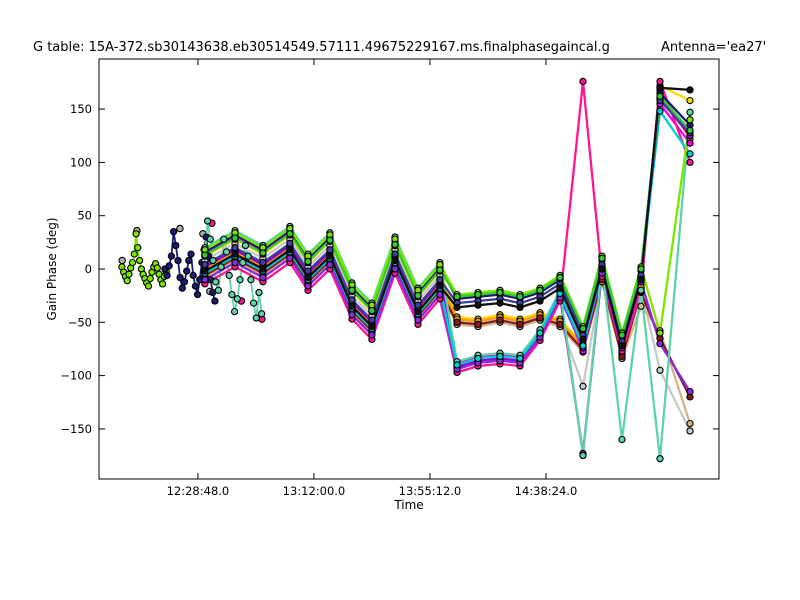  I want to click on x-tick-label: 14:38:24.0, so click(546, 491).